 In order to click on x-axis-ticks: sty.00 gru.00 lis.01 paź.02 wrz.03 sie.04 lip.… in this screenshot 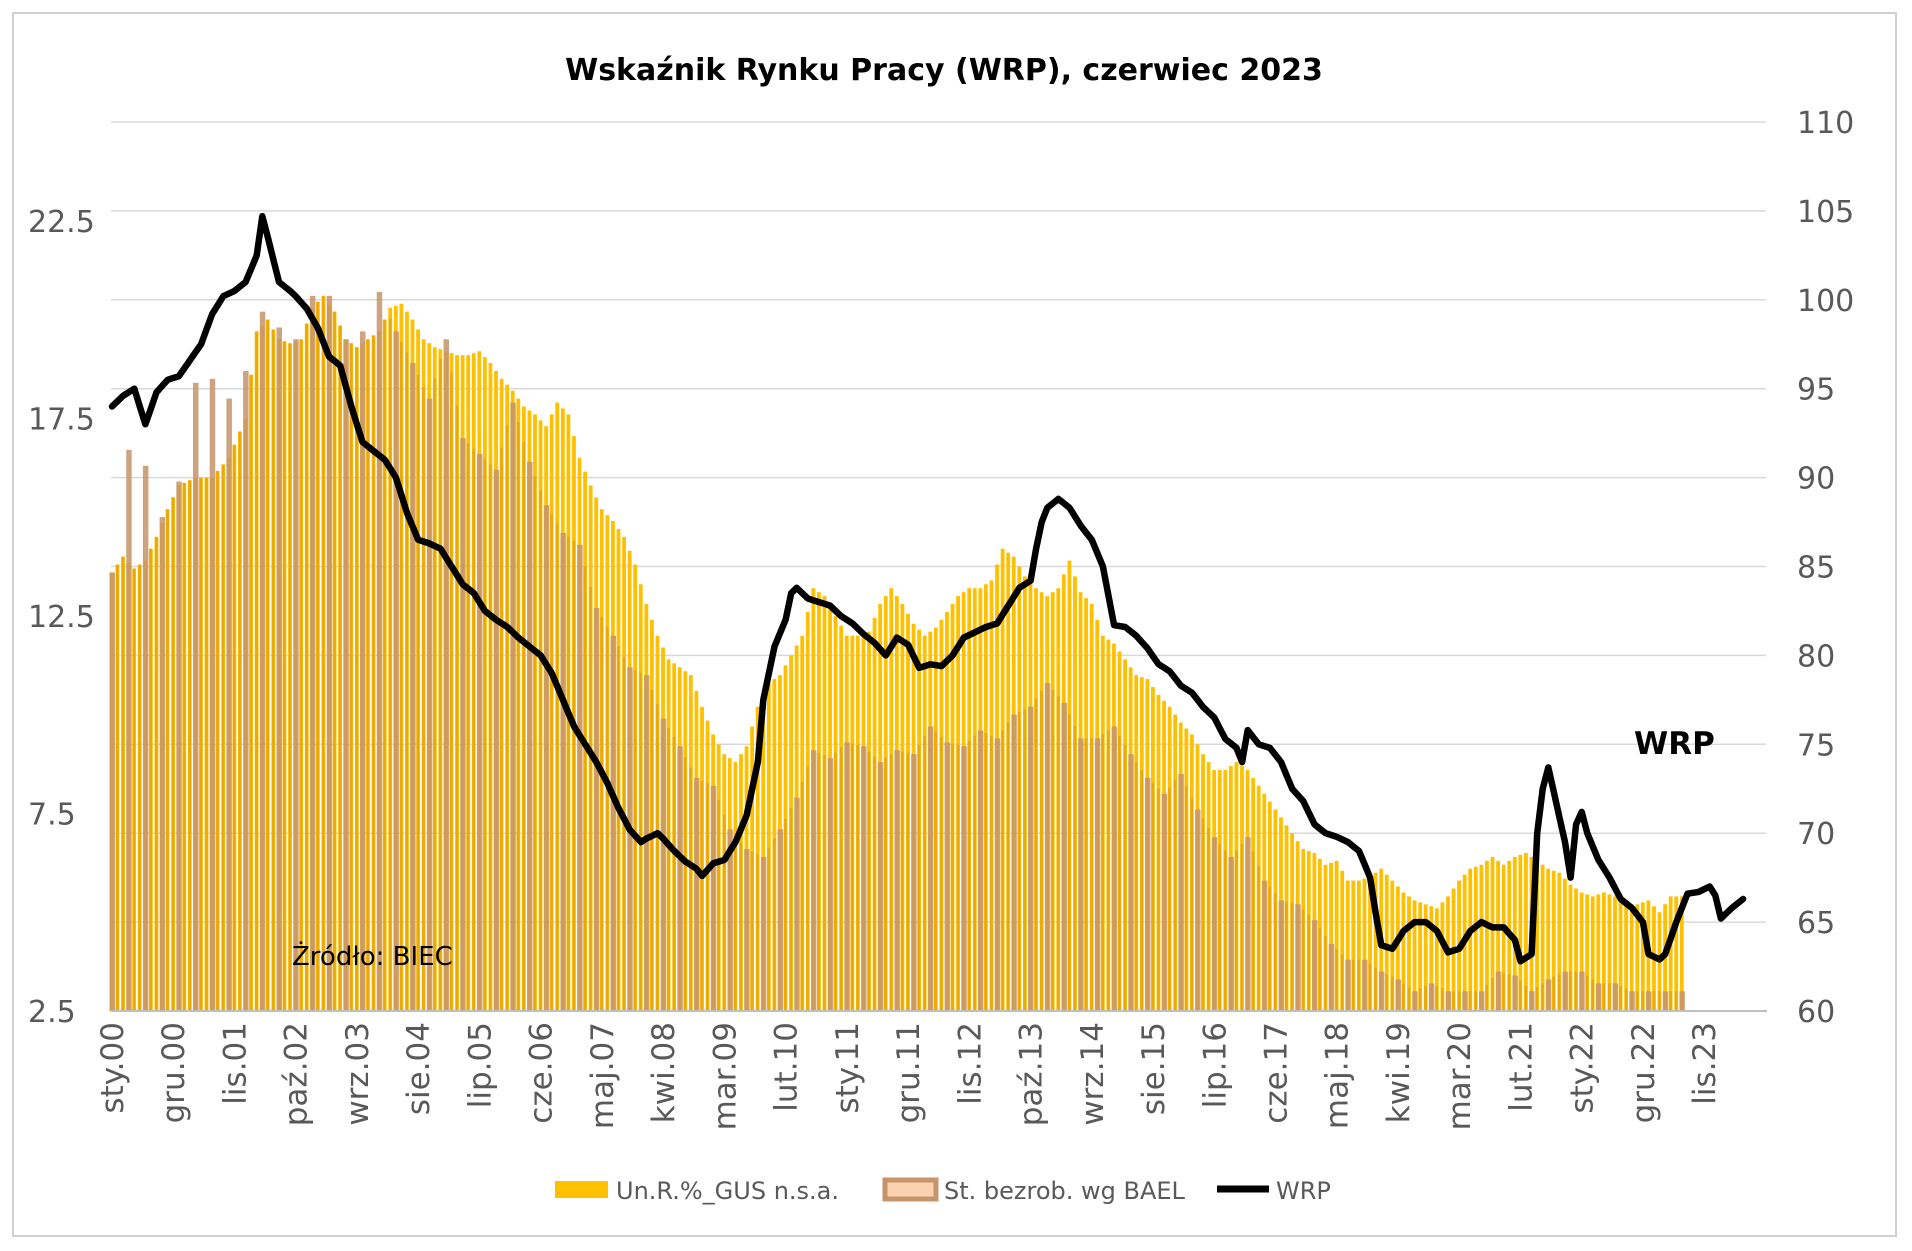, I will do `click(909, 1076)`.